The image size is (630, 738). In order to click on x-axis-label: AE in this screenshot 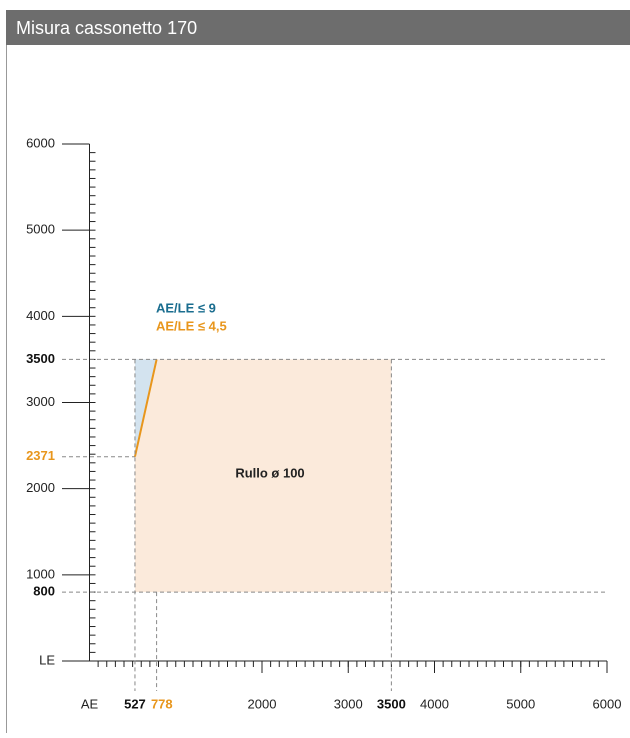, I will do `click(90, 703)`.